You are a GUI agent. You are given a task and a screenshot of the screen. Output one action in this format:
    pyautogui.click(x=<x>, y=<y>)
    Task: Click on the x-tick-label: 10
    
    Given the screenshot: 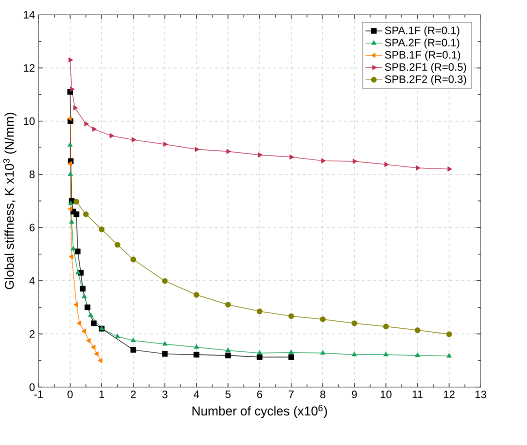 What is the action you would take?
    pyautogui.click(x=386, y=394)
    